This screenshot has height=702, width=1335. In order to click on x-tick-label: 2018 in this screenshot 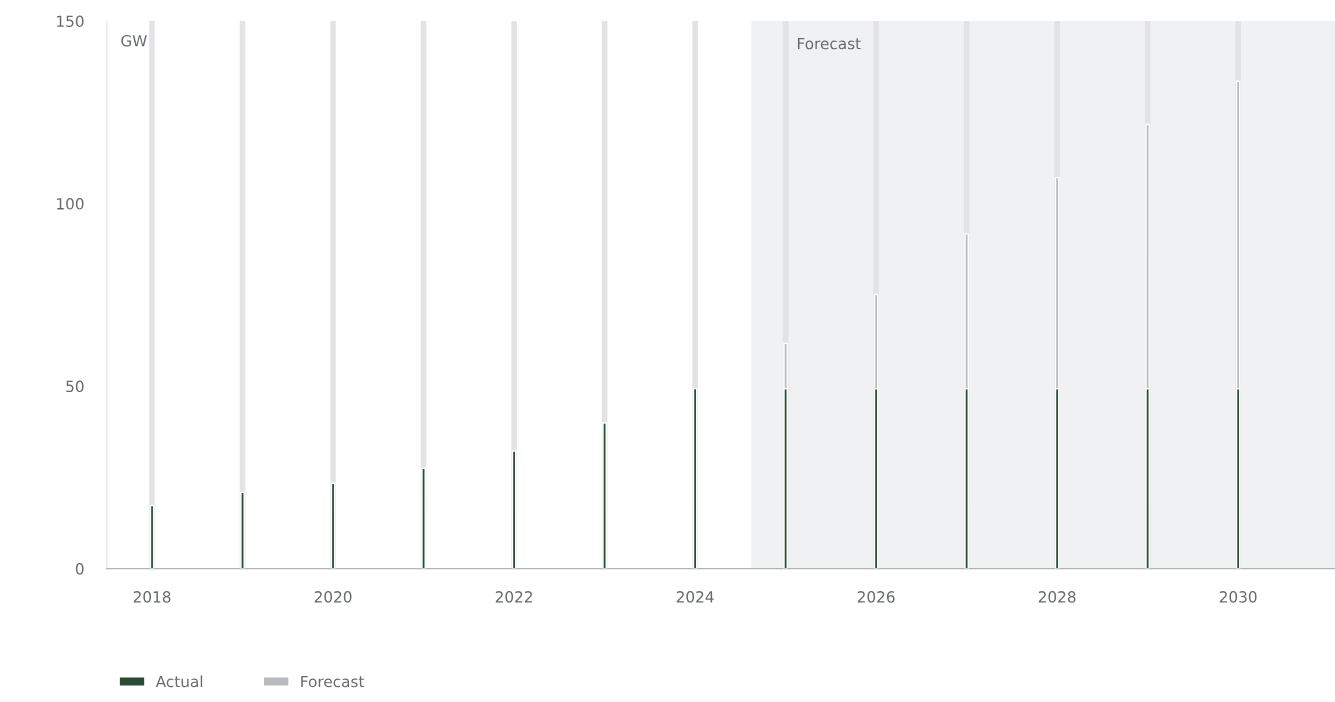, I will do `click(152, 597)`.